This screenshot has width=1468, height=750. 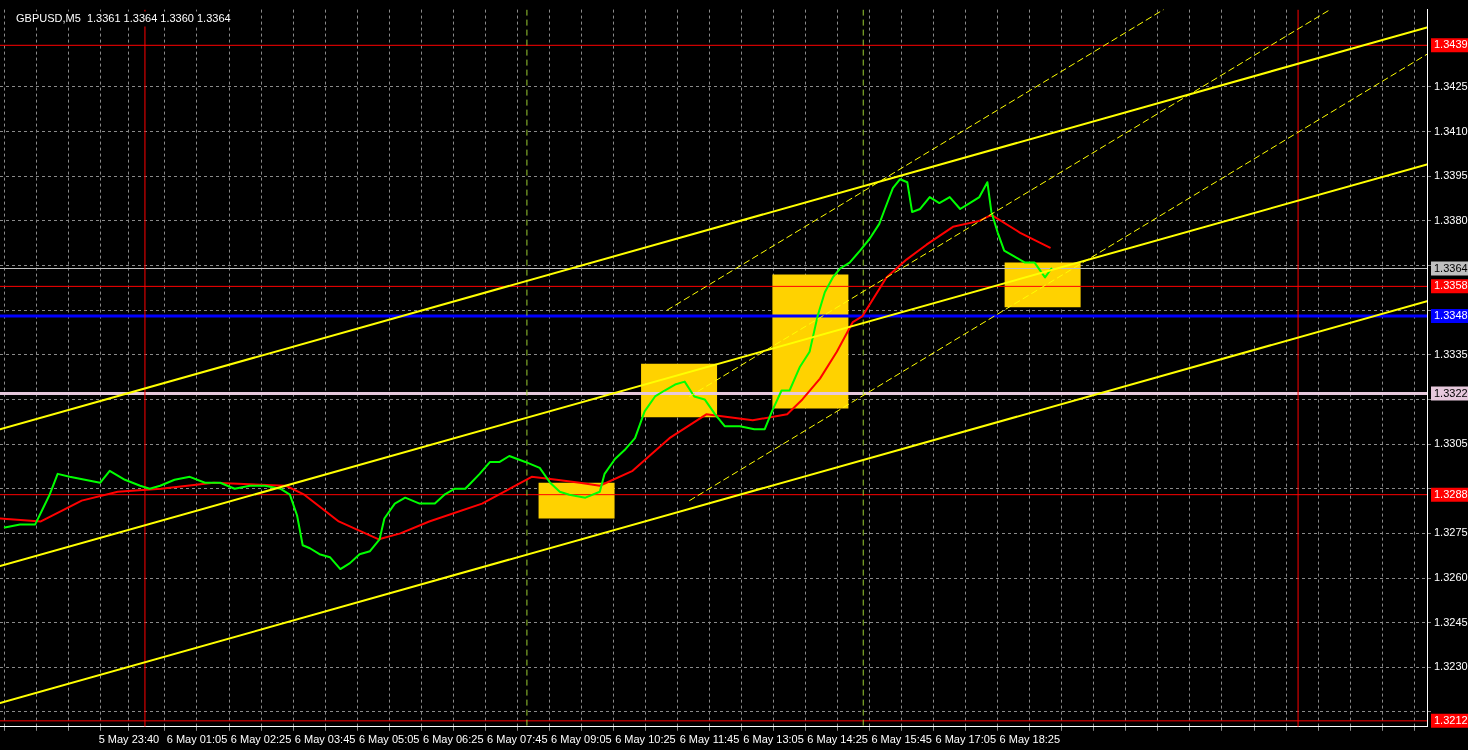 I want to click on ref-line-label: 1.3364, so click(x=1451, y=267).